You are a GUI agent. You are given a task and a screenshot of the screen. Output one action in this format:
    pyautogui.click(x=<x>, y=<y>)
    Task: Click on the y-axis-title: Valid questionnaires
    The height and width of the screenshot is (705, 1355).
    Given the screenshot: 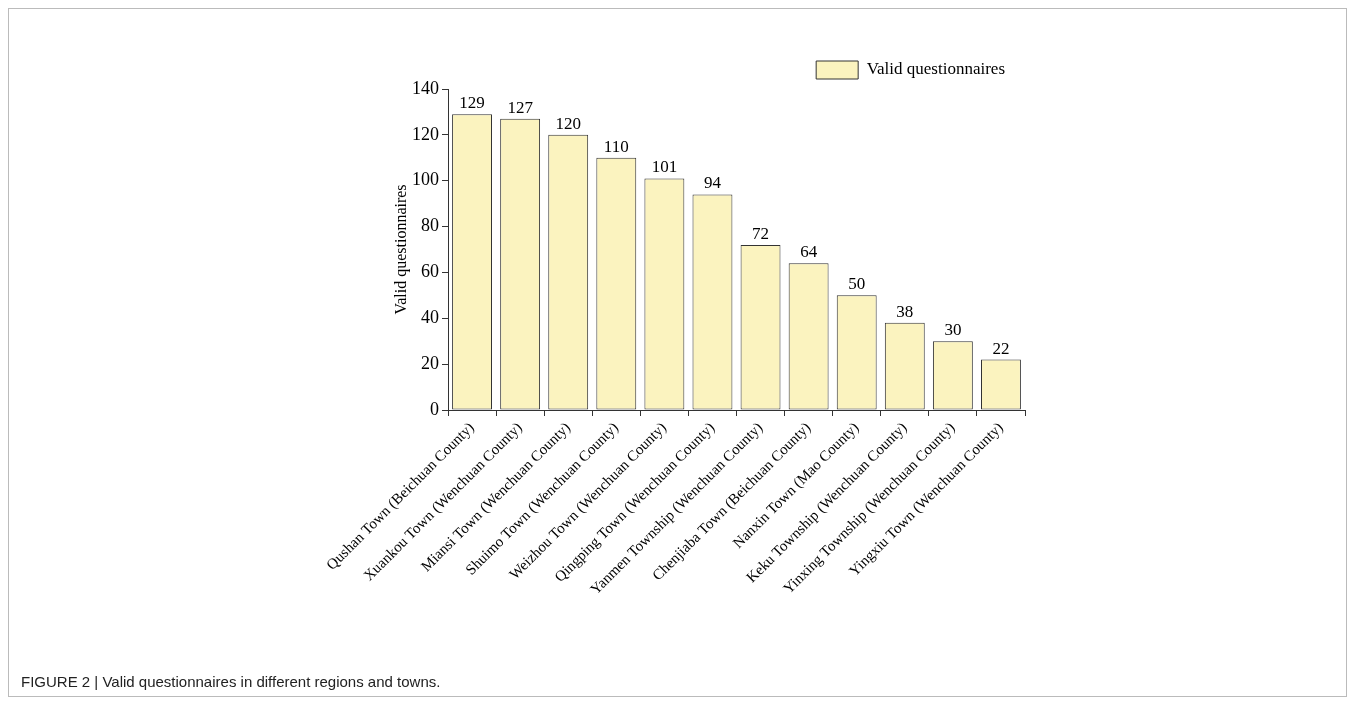 What is the action you would take?
    pyautogui.click(x=400, y=249)
    